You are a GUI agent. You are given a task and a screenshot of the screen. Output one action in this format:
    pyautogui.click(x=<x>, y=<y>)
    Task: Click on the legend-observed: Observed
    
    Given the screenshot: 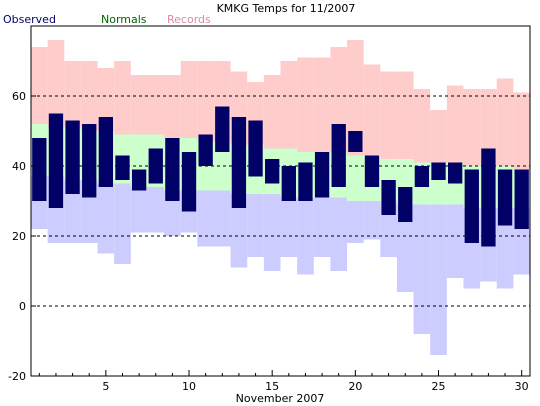 What is the action you would take?
    pyautogui.click(x=29, y=19)
    